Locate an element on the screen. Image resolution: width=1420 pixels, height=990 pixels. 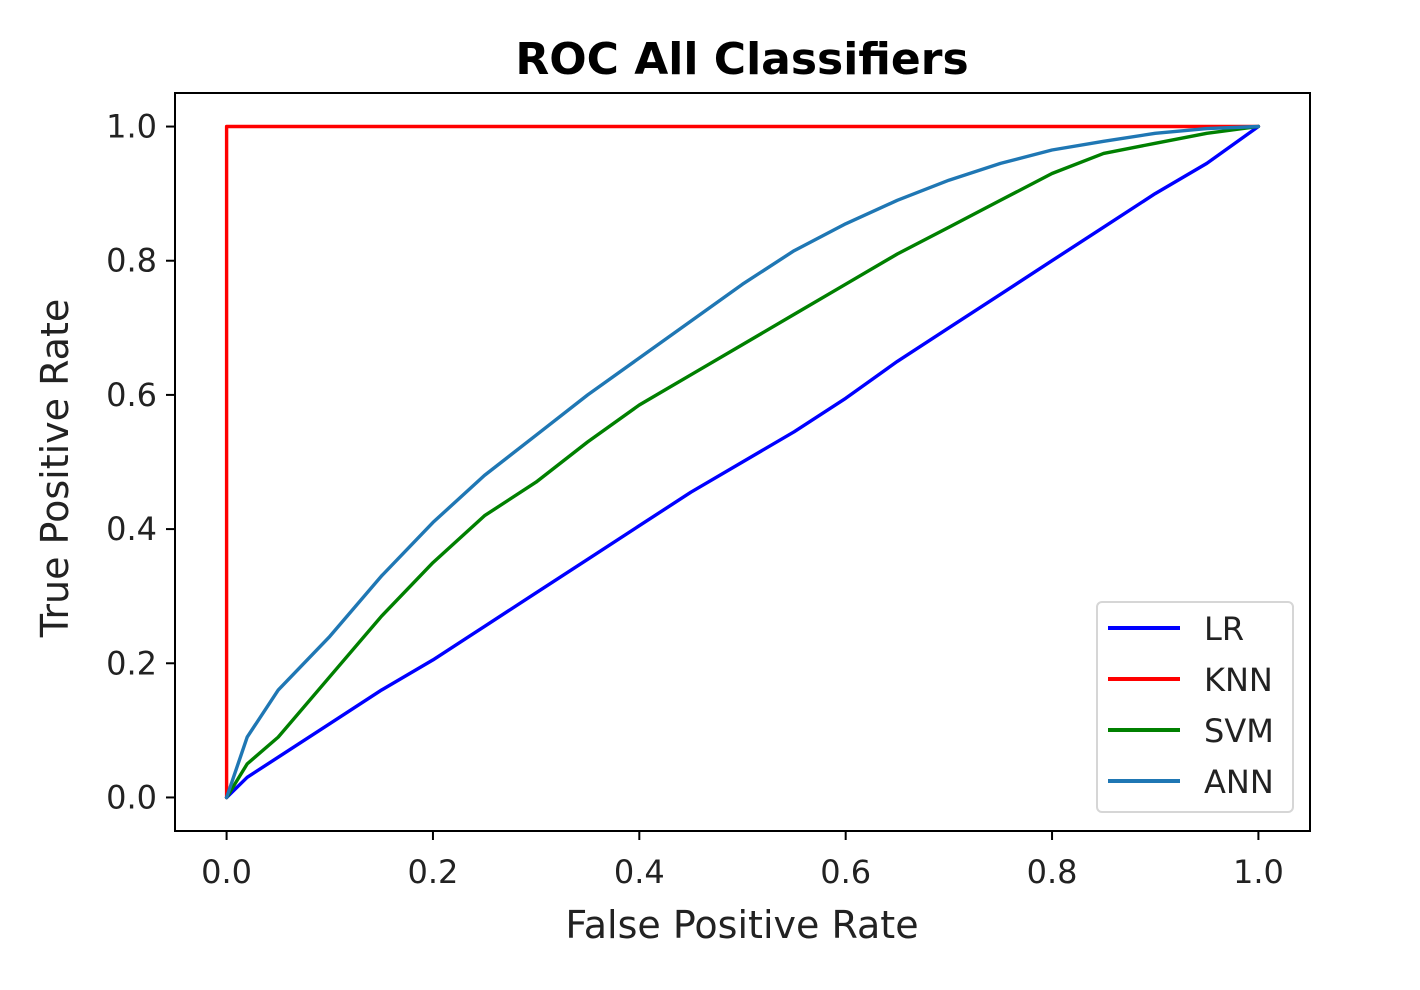
y-axis-label: True Positive Rate is located at coordinates (55, 469).